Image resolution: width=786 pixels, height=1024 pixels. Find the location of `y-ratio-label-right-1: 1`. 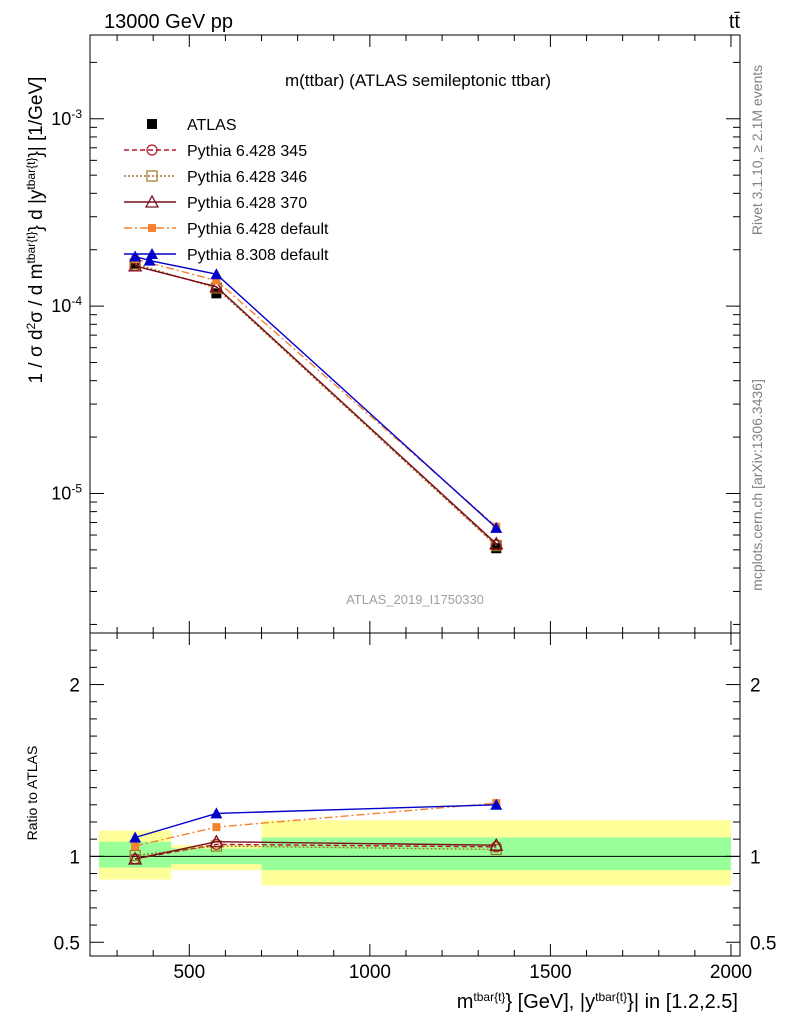

y-ratio-label-right-1: 1 is located at coordinates (755, 857).